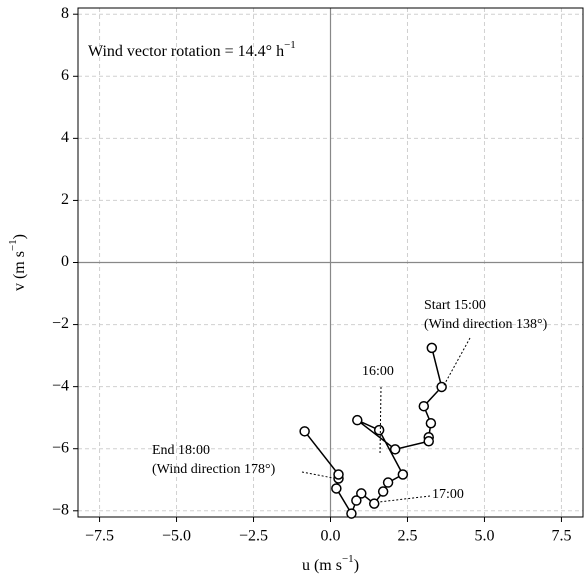  I want to click on callout-label: (Wind direction 138°), so click(486, 324).